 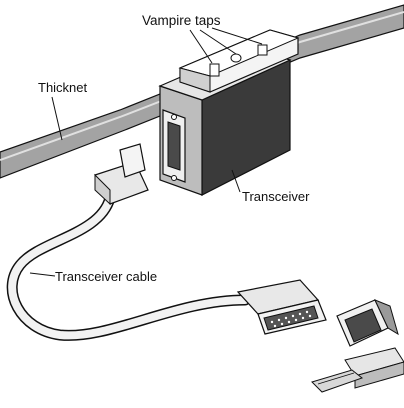 What do you see at coordinates (357, 346) in the screenshot?
I see `computer-workstation` at bounding box center [357, 346].